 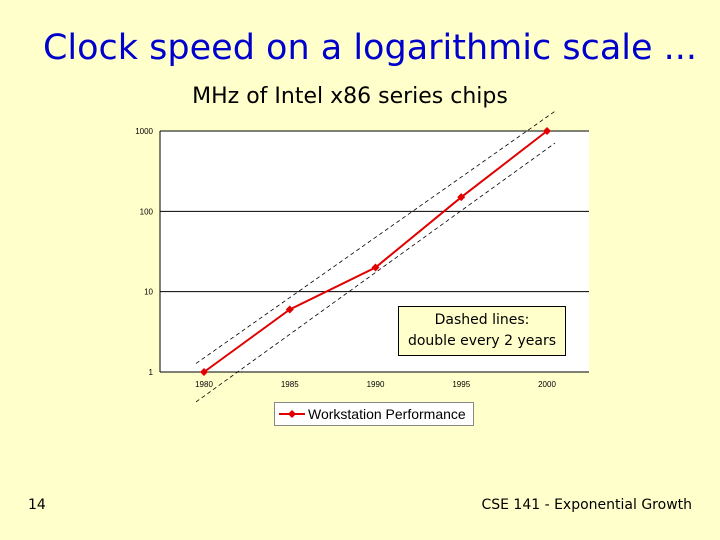 What do you see at coordinates (586, 505) in the screenshot?
I see `slide-footer: CSE 141 - Exponential Growth` at bounding box center [586, 505].